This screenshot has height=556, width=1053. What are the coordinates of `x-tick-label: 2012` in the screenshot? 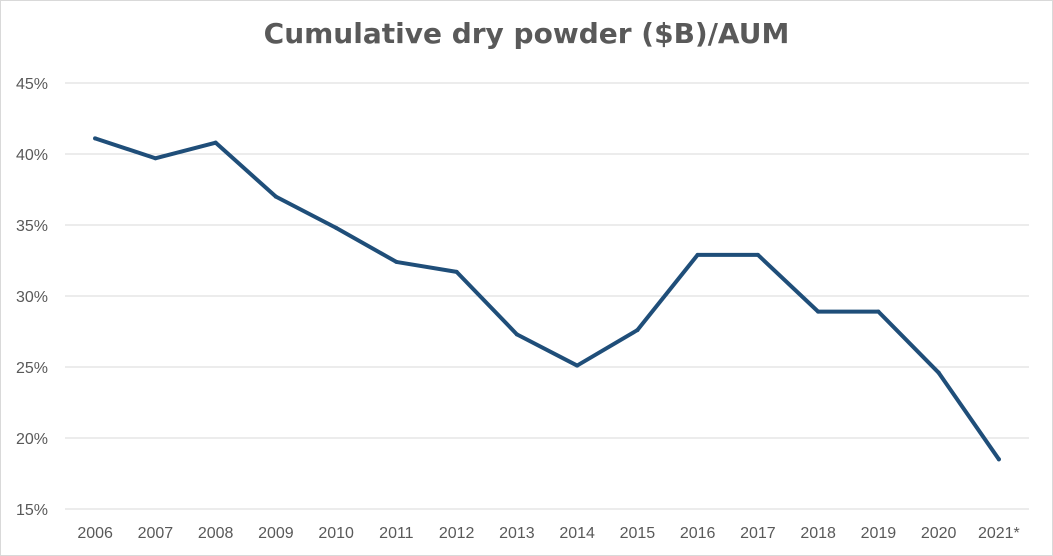 It's located at (457, 533).